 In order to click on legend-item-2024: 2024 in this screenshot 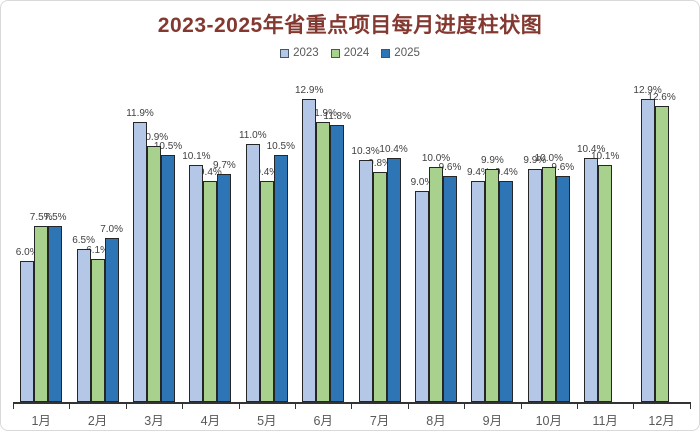, I will do `click(350, 53)`.